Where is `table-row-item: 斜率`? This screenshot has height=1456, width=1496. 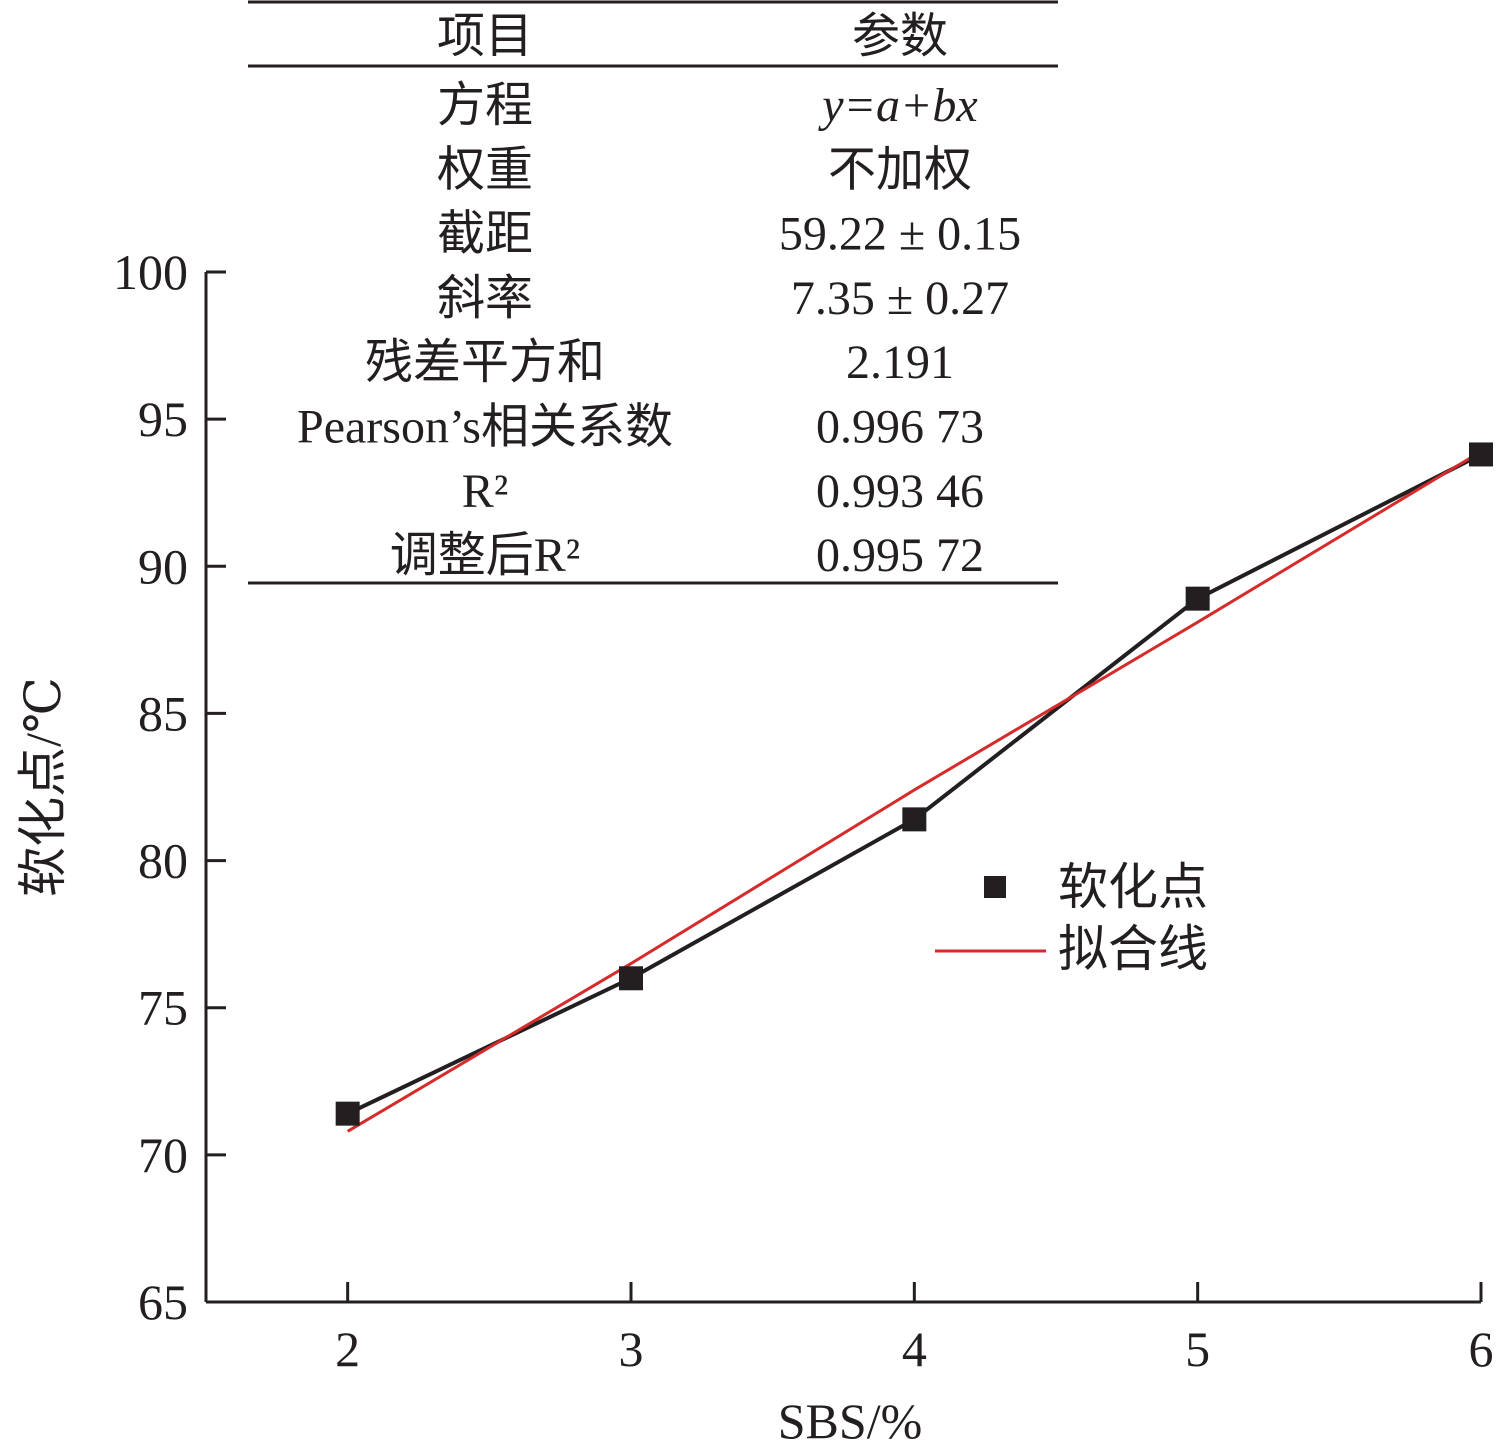 table-row-item: 斜率 is located at coordinates (485, 298).